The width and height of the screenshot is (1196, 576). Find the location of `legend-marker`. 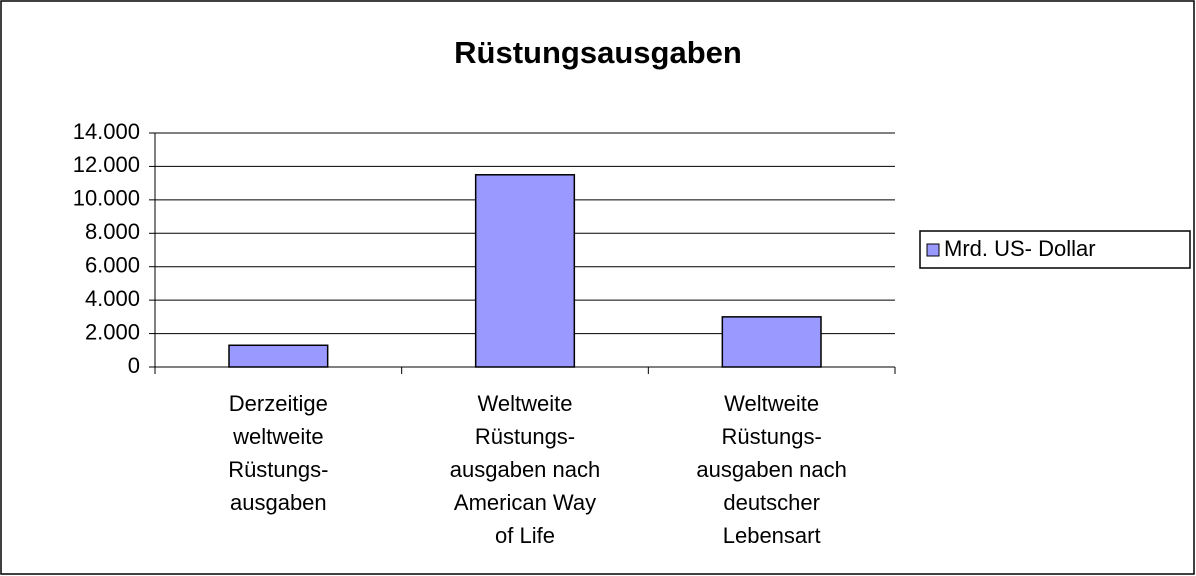

legend-marker is located at coordinates (933, 250).